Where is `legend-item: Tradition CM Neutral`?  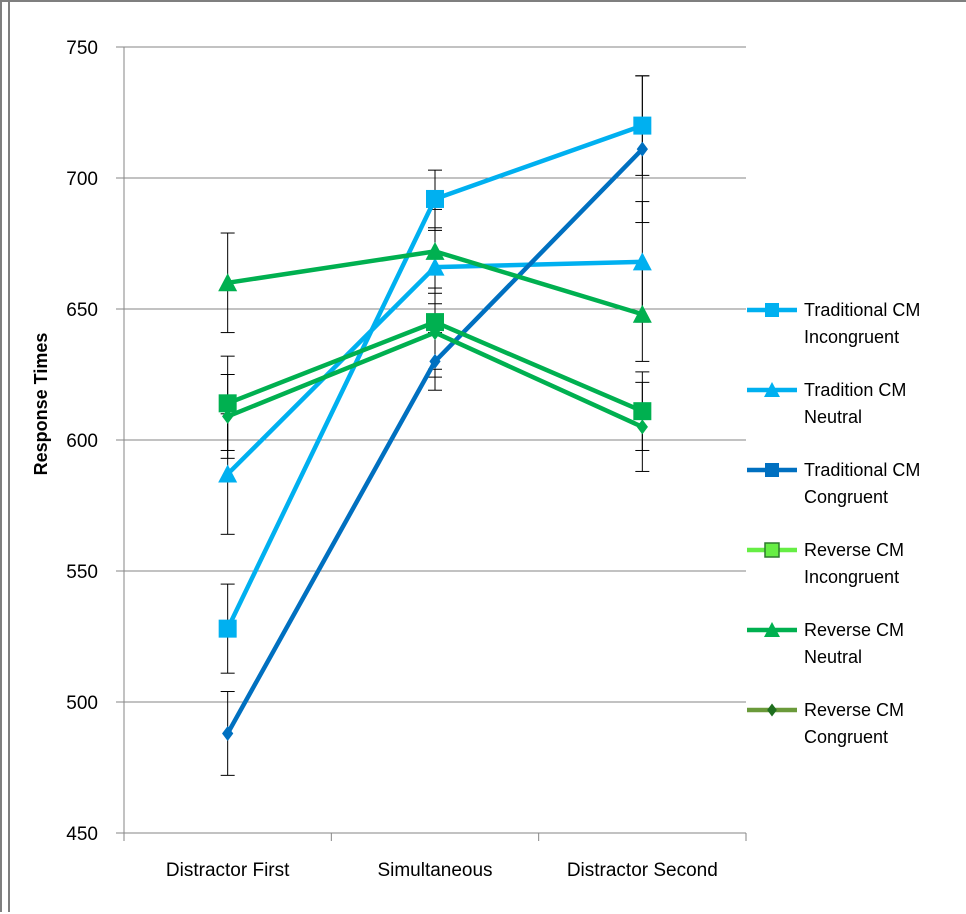
legend-item: Tradition CM Neutral is located at coordinates (826, 403).